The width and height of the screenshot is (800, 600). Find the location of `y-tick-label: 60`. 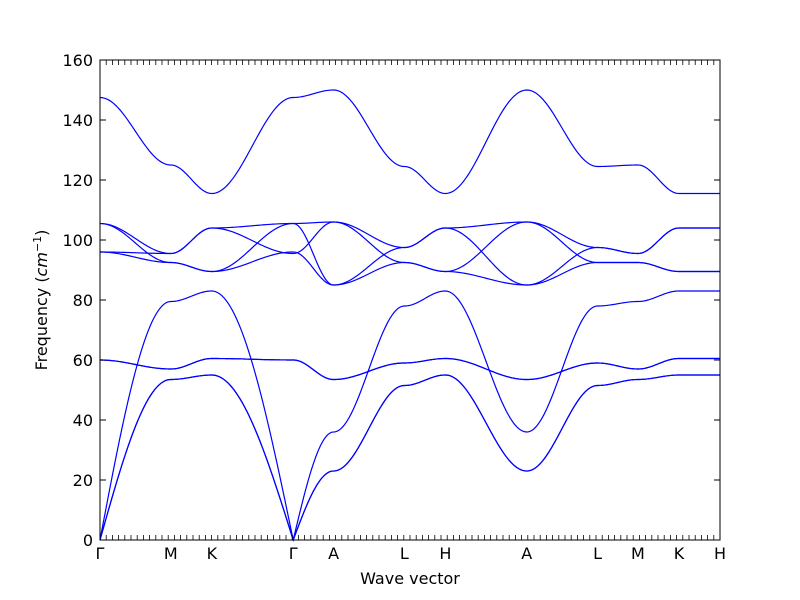

y-tick-label: 60 is located at coordinates (83, 360).